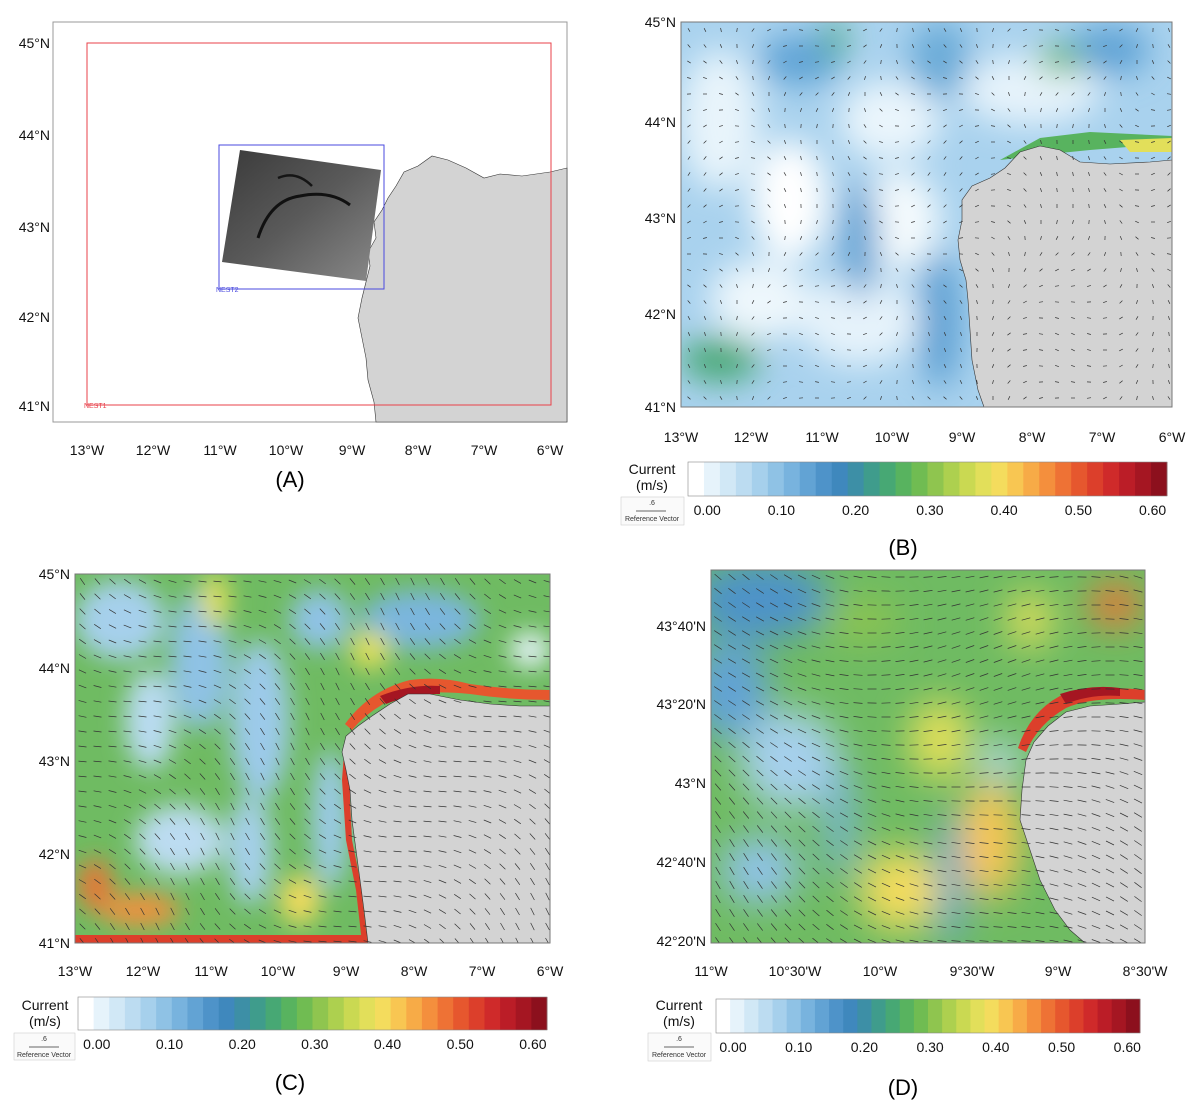 The width and height of the screenshot is (1198, 1110). I want to click on panel-d-lon-labels: 11°W 10°30'W 10°W 9°30'W 9°W 8°30'W, so click(931, 971).